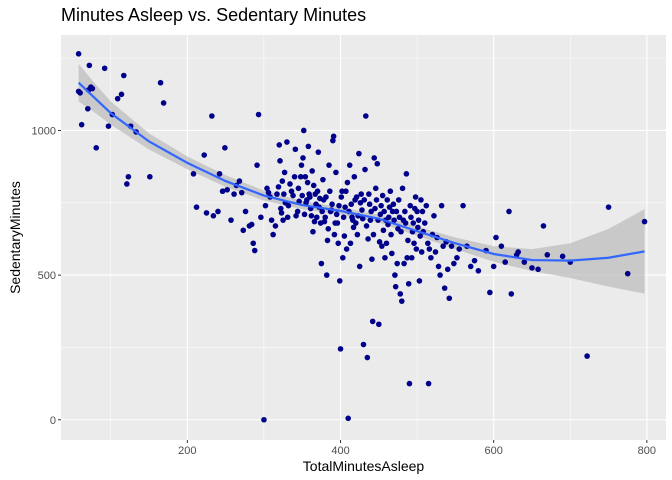  I want to click on x-tick-label: 200, so click(187, 451).